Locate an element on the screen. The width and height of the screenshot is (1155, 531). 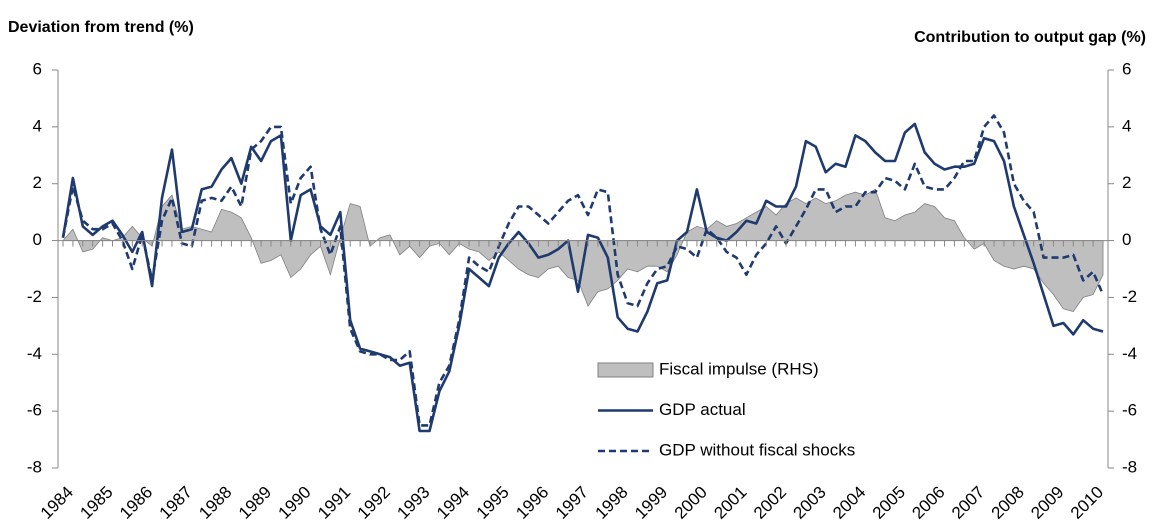
x-tick-label: 2002 is located at coordinates (770, 503).